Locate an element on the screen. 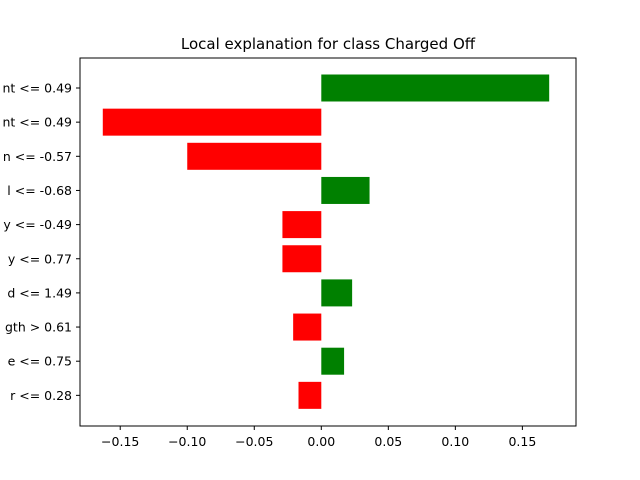 The height and width of the screenshot is (480, 640). y-tick-label: l <= -0.68 is located at coordinates (39, 190).